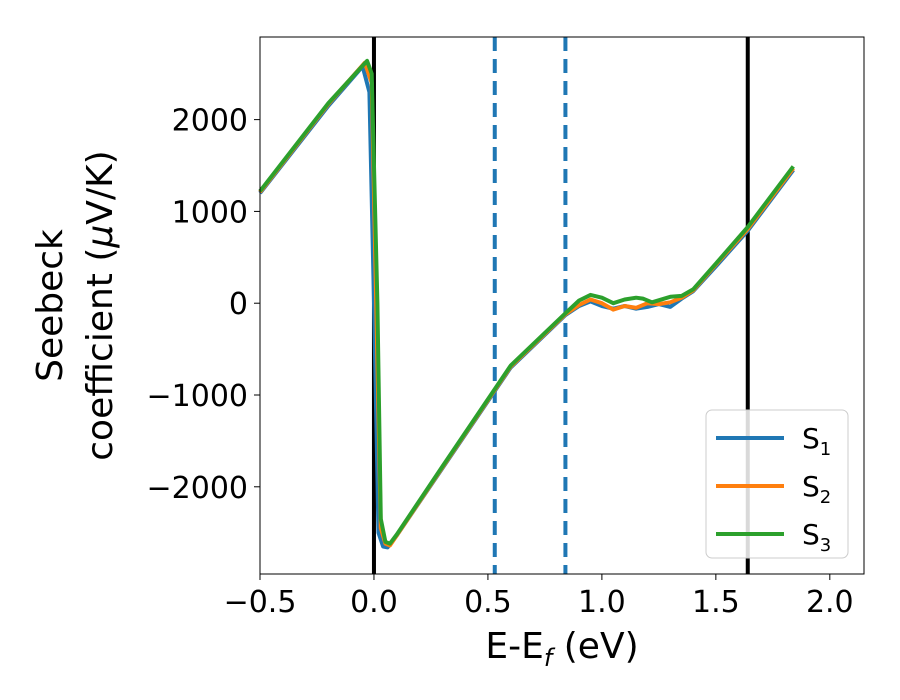  What do you see at coordinates (816, 537) in the screenshot?
I see `legend-label-3: S3` at bounding box center [816, 537].